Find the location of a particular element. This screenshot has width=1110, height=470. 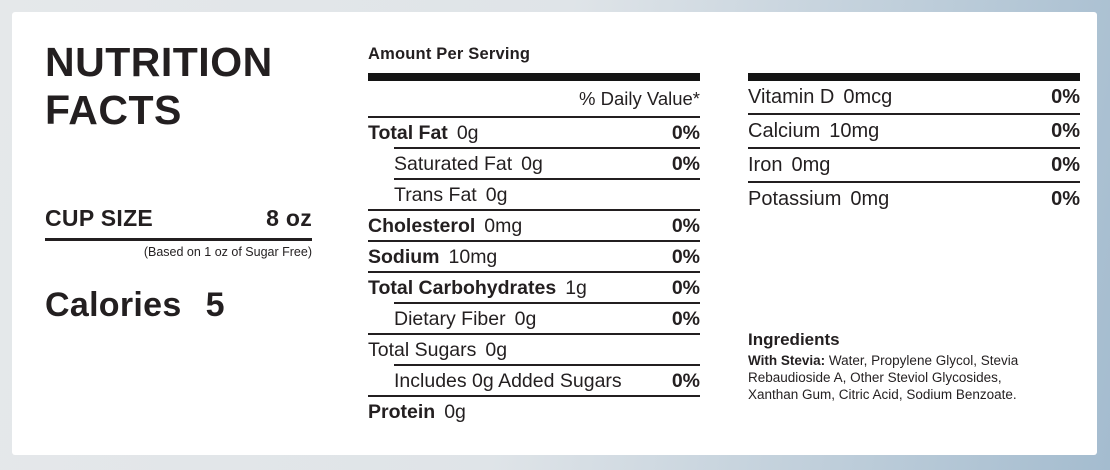

nutrient-row-cholesterol: Cholesterol 0mg 0% is located at coordinates (534, 225).